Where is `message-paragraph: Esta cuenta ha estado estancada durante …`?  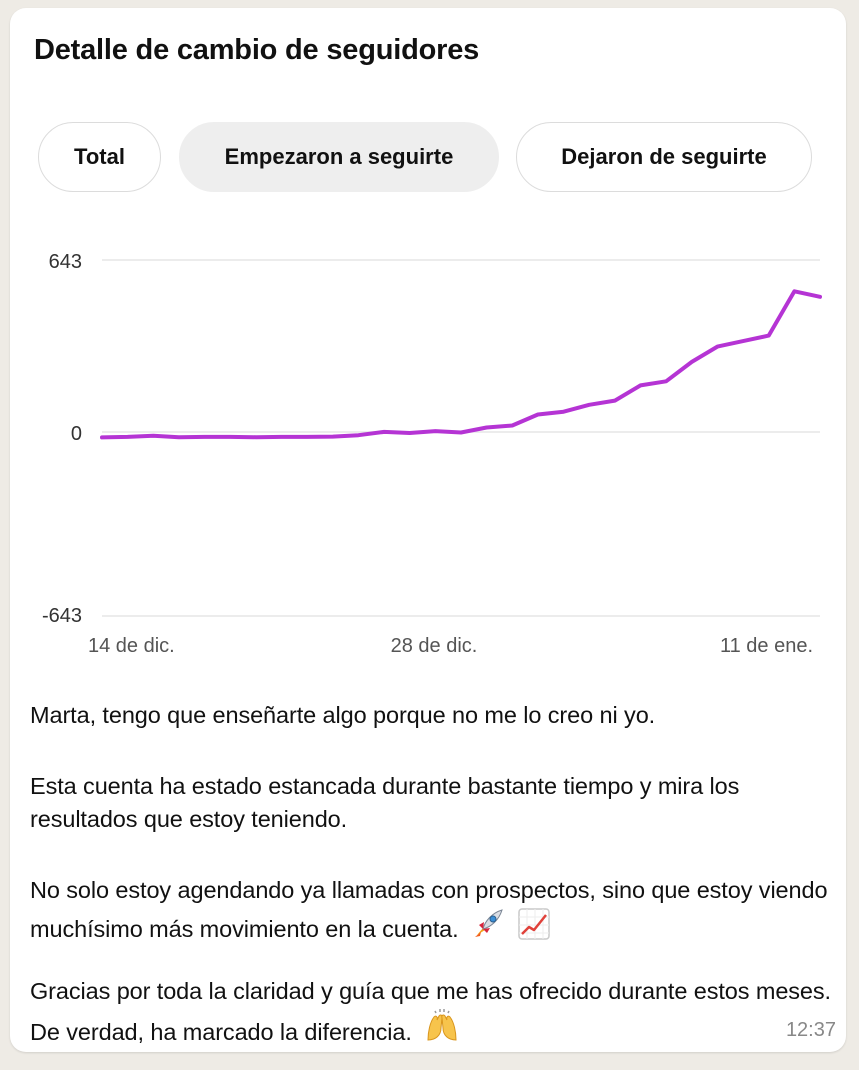
message-paragraph: Esta cuenta ha estado estancada durante … is located at coordinates (385, 802).